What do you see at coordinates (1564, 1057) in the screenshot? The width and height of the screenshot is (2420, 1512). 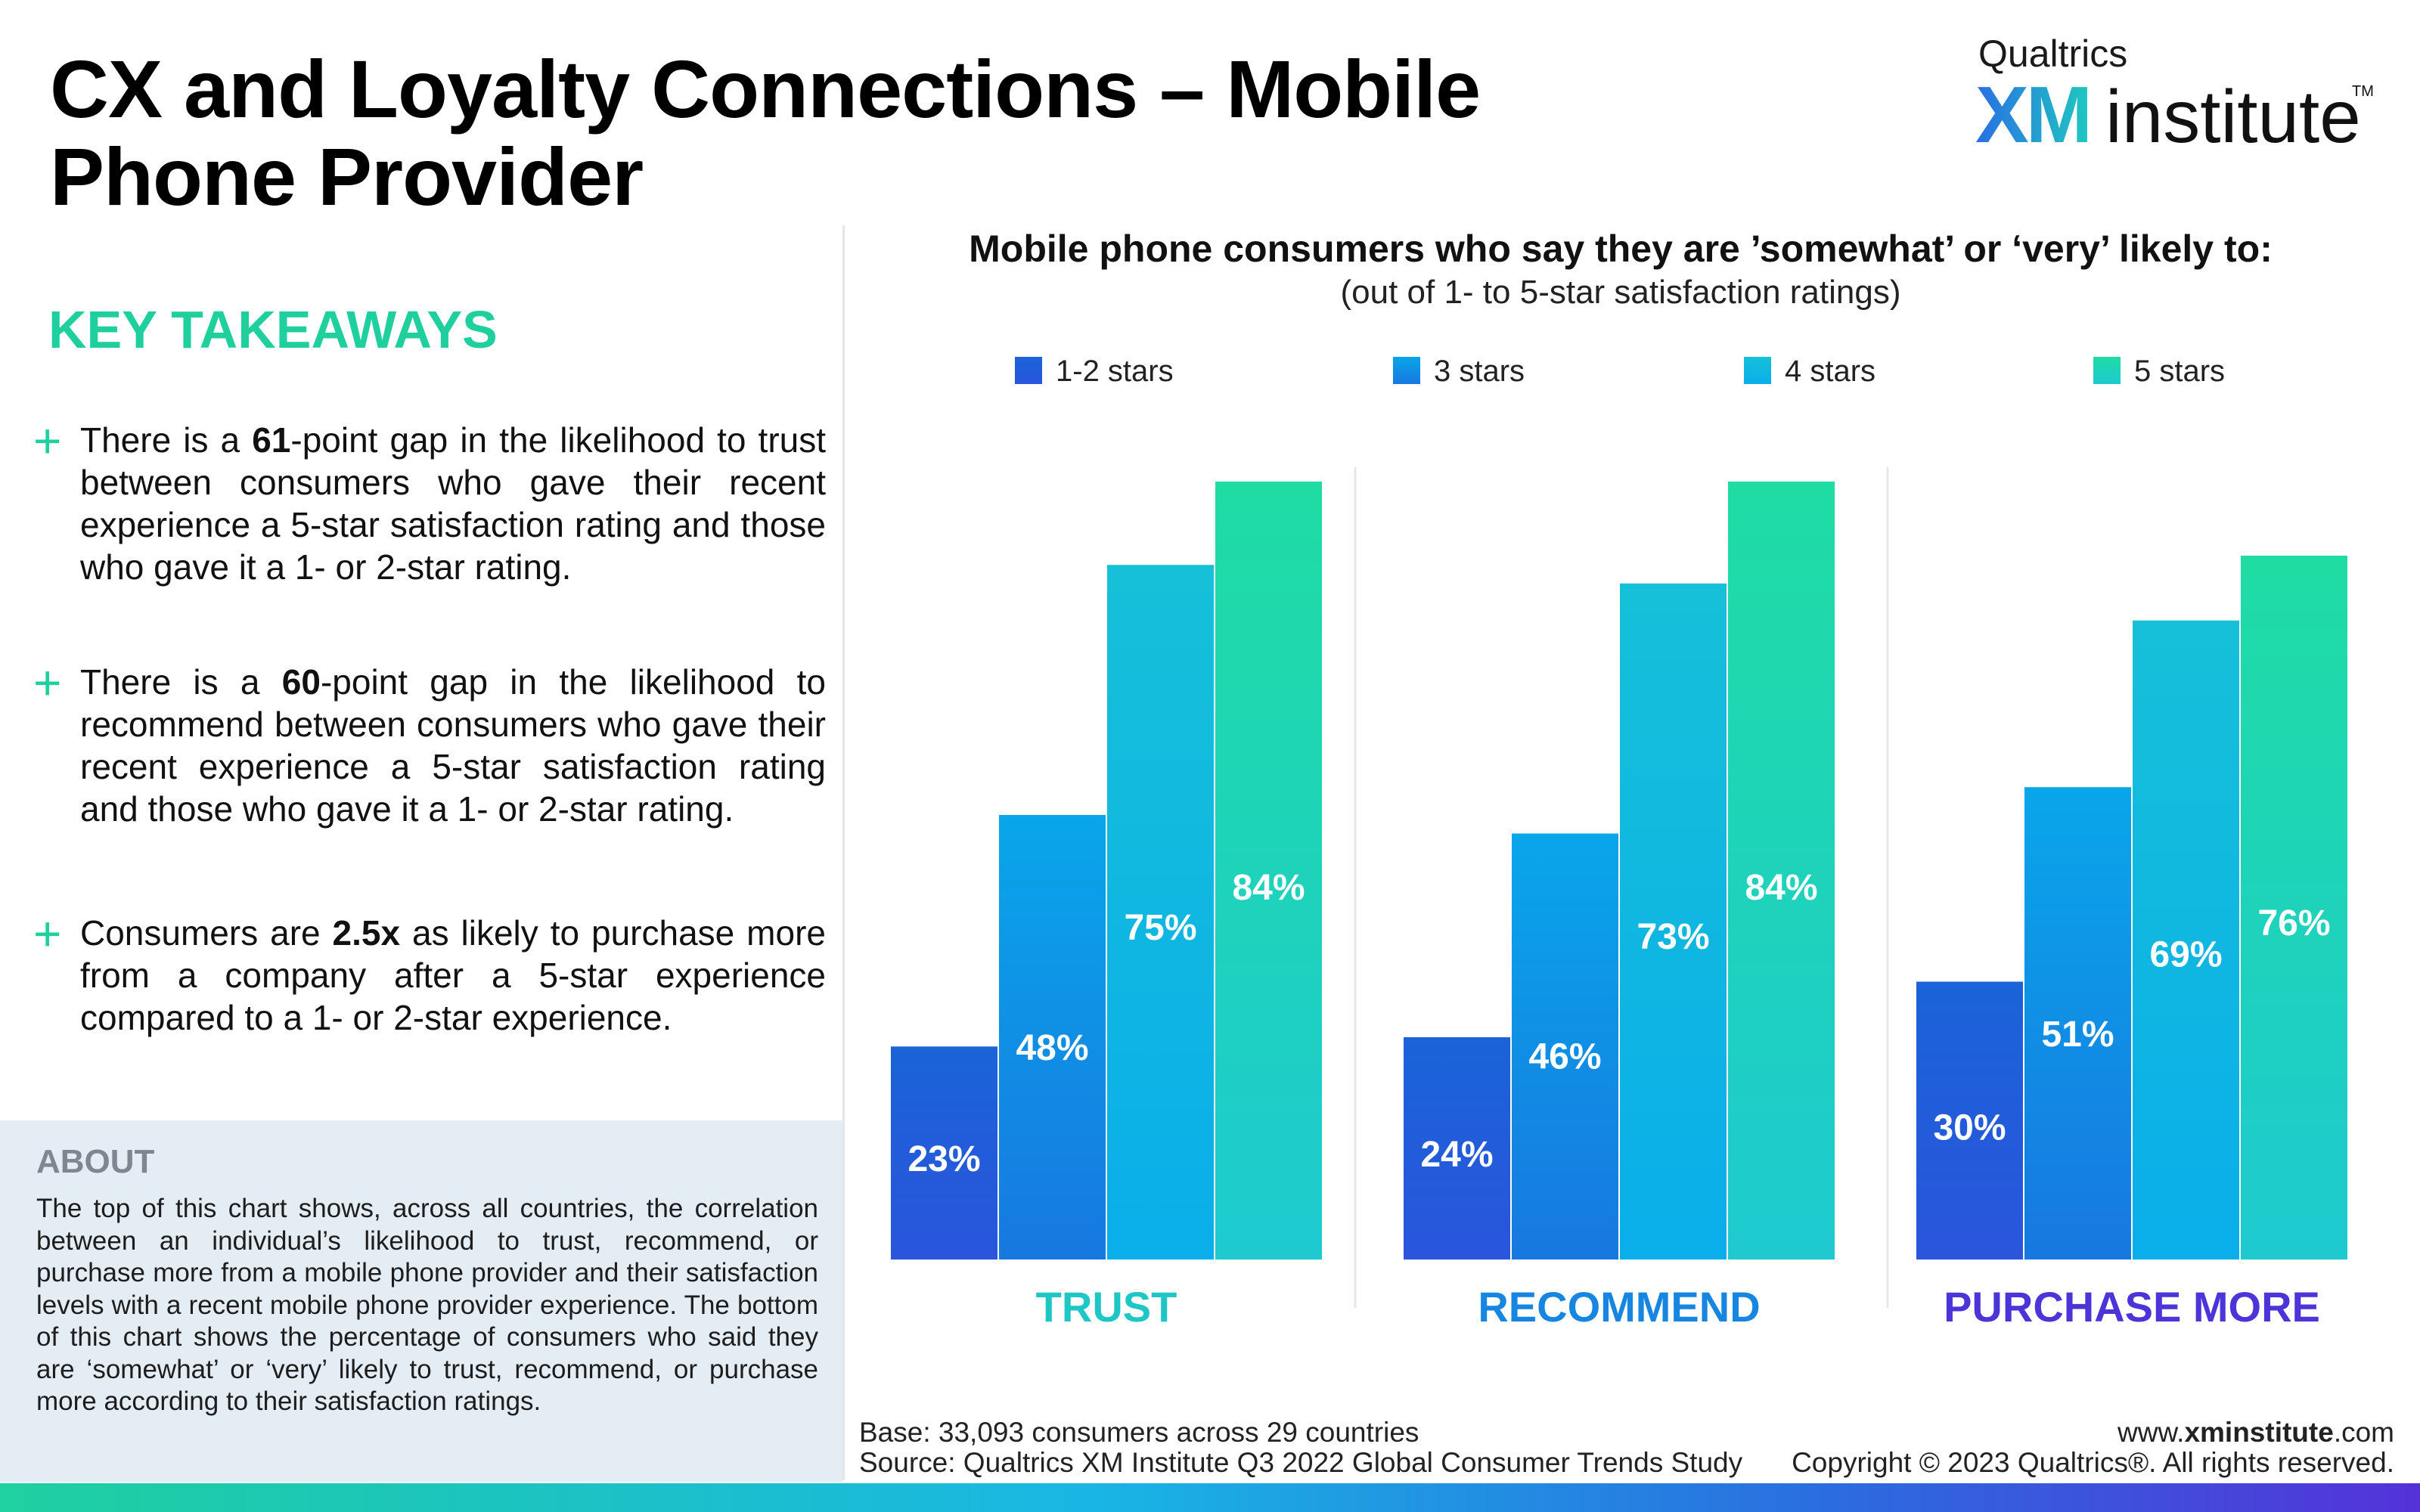 I see `bar-value-label: 46%` at bounding box center [1564, 1057].